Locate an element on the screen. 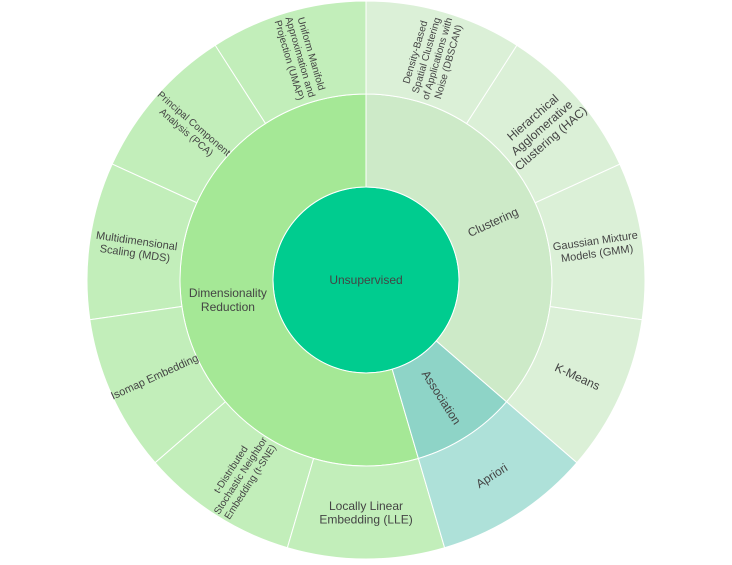 The height and width of the screenshot is (565, 732). label-unsupervised: Unsupervised is located at coordinates (365, 280).